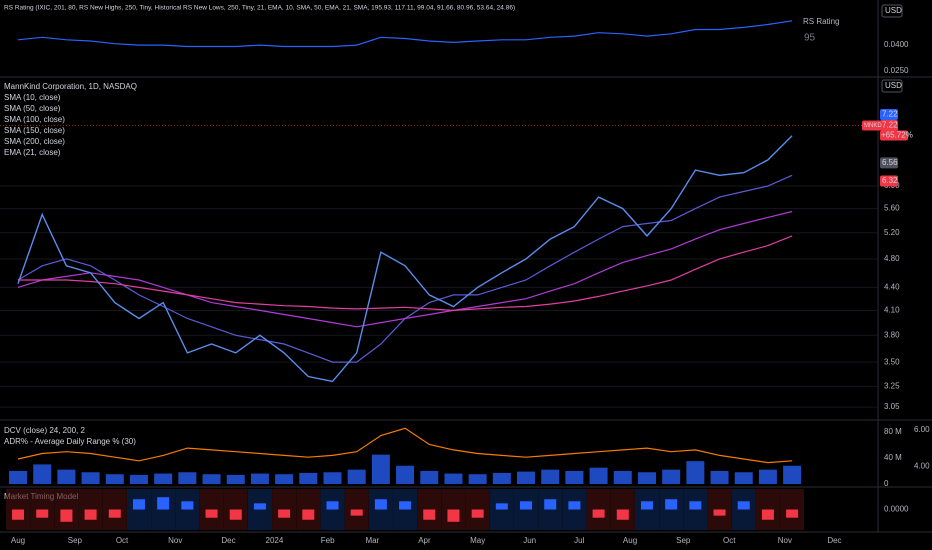  I want to click on y-tick-label: 5.60, so click(892, 208).